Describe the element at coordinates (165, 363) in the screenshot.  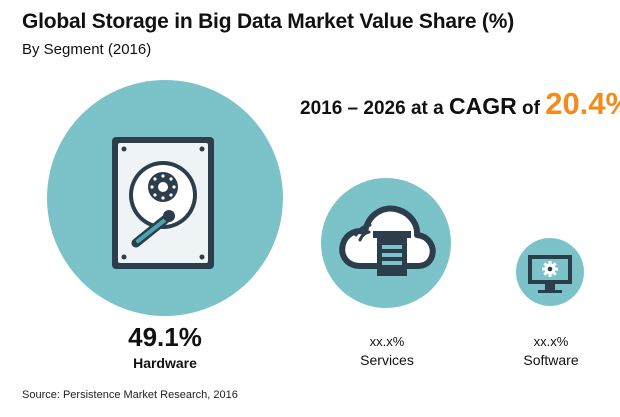
I see `category-label-hardware: Hardware` at that location.